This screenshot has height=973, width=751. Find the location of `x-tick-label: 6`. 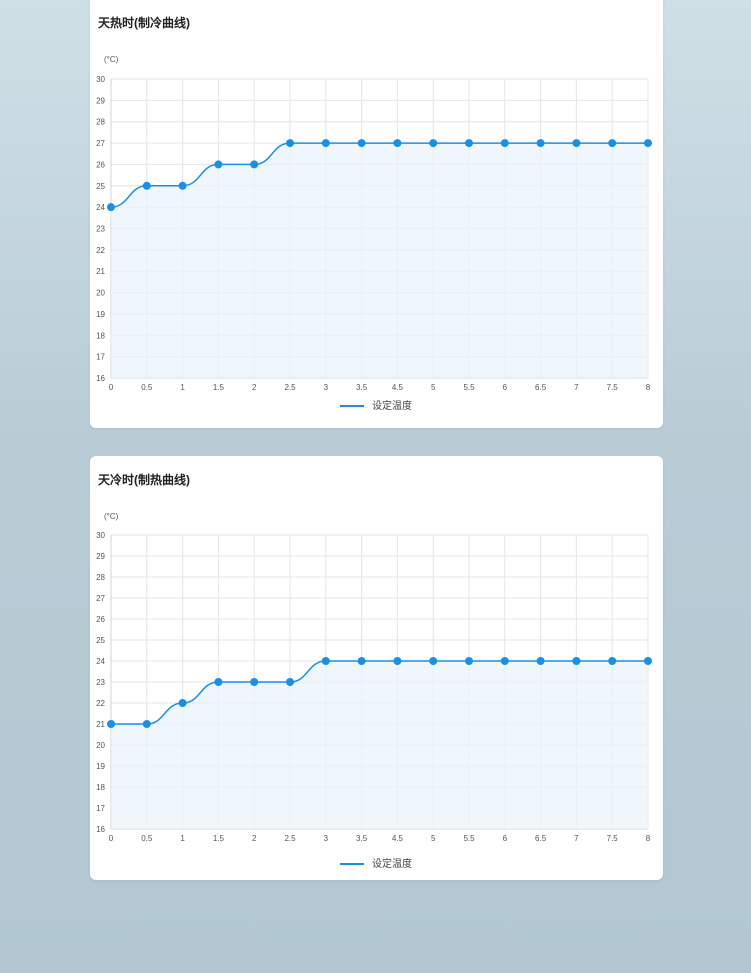

x-tick-label: 6 is located at coordinates (505, 838).